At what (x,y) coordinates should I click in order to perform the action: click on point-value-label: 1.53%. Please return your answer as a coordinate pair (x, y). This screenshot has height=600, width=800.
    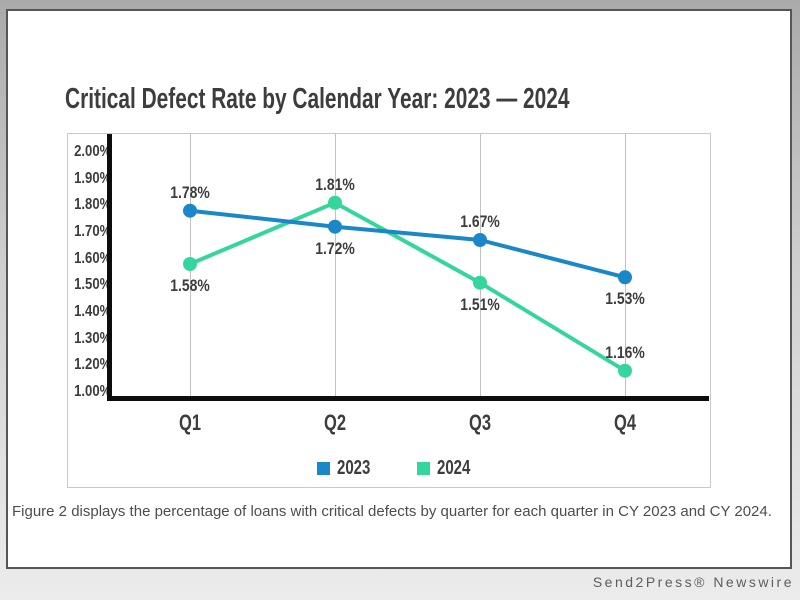
    Looking at the image, I should click on (625, 299).